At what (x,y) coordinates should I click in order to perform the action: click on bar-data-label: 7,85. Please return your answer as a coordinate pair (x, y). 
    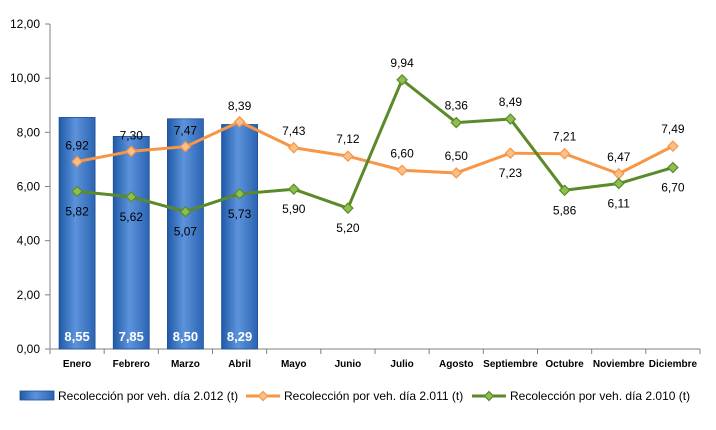
    Looking at the image, I should click on (131, 336).